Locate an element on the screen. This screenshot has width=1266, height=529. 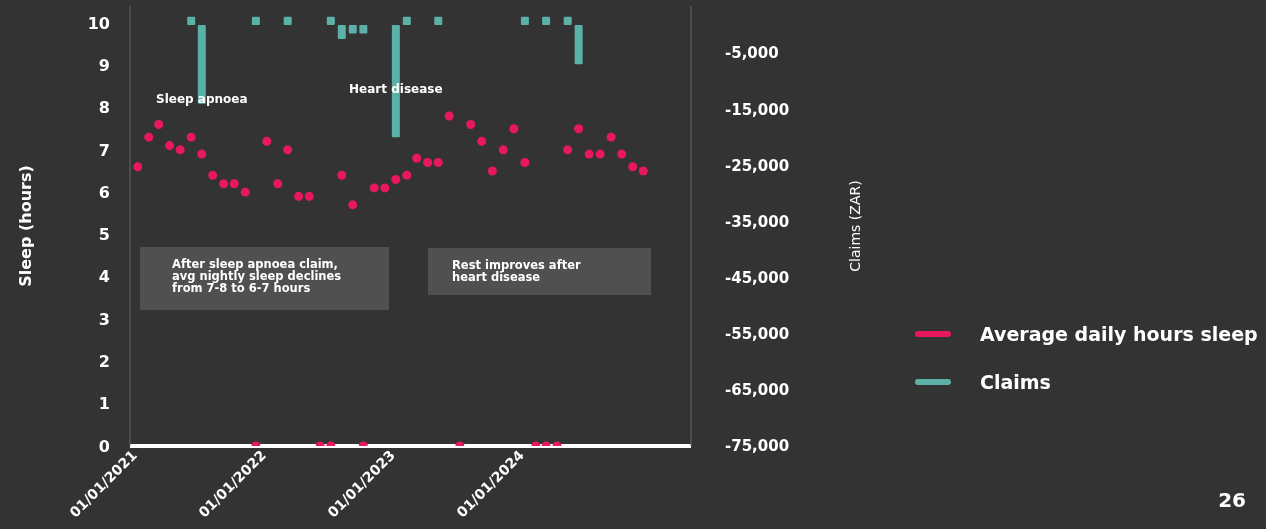
y-axis-title: Sleep (hours) is located at coordinates (25, 226).